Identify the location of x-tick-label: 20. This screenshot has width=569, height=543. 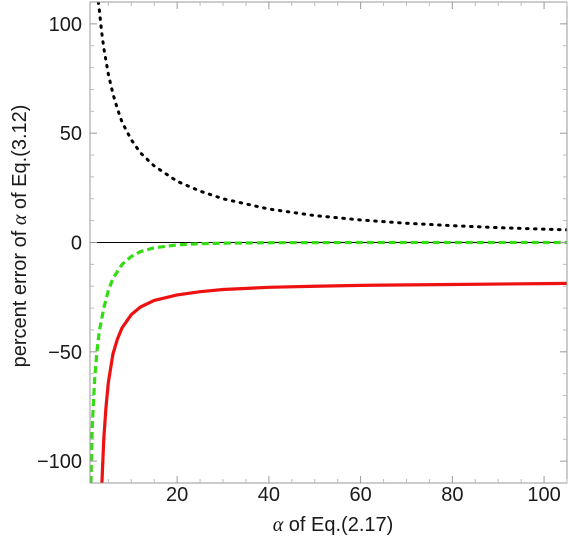
(177, 495).